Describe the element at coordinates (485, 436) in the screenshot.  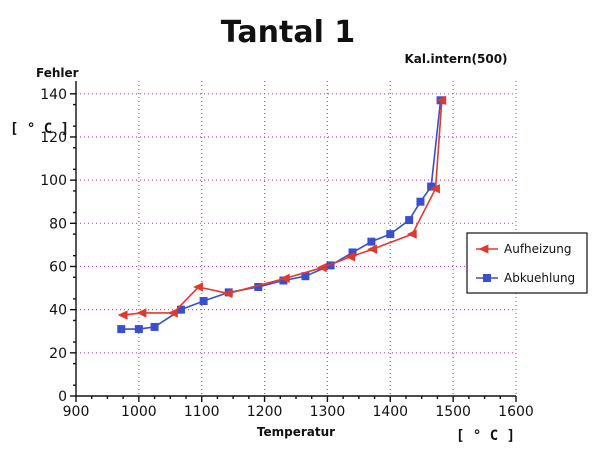
I see `x-axis-unit: [ ° C ]` at that location.